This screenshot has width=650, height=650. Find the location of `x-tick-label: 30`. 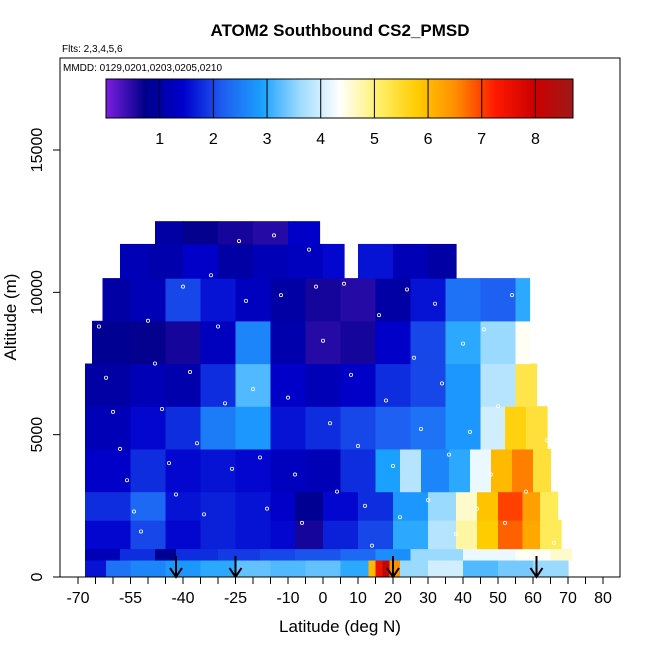

x-tick-label: 30 is located at coordinates (428, 598).